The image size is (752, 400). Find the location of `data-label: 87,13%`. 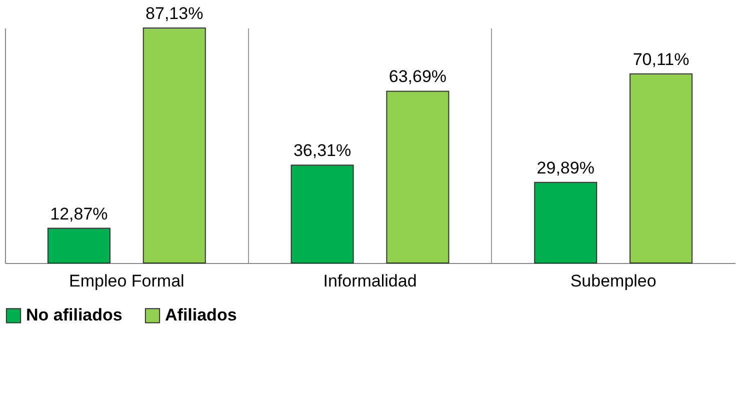

data-label: 87,13% is located at coordinates (175, 13).